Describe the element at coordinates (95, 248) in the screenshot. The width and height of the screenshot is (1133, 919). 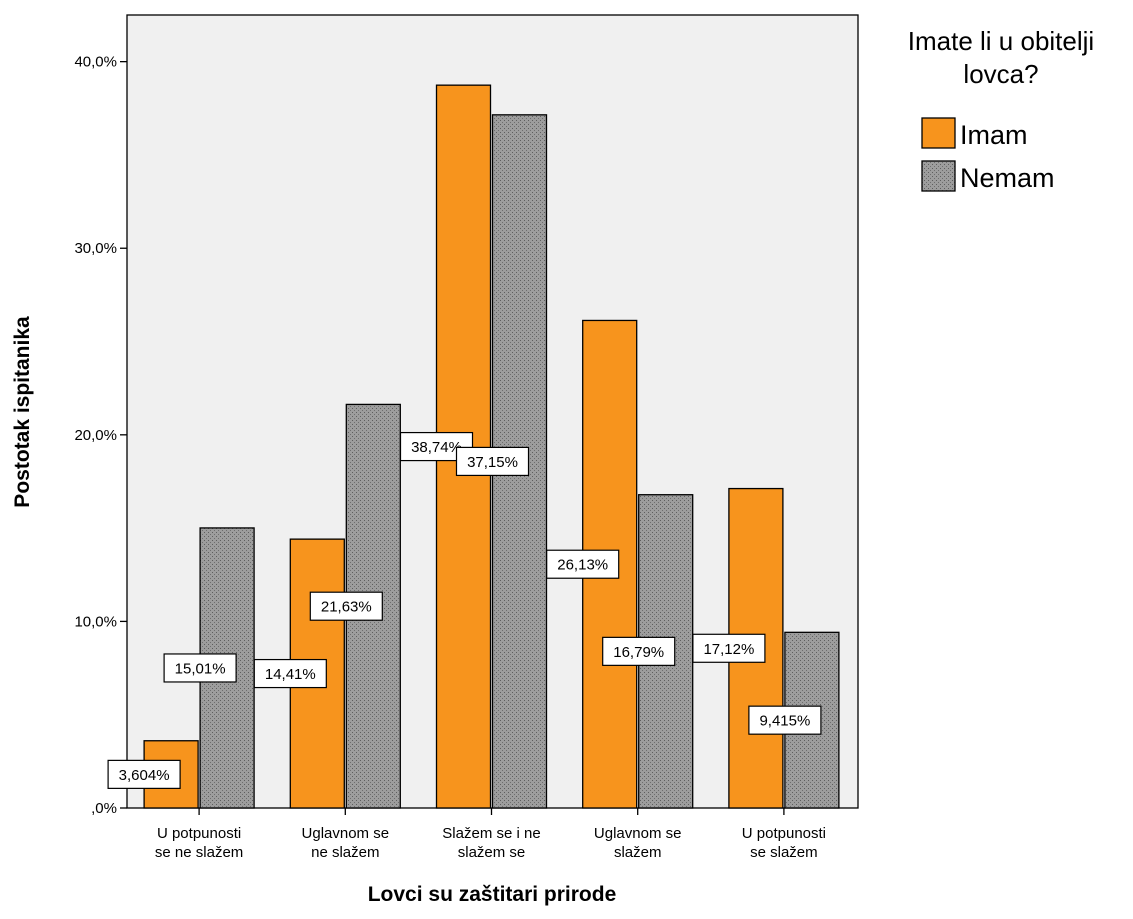
I see `y-tick-label: 30,0%` at that location.